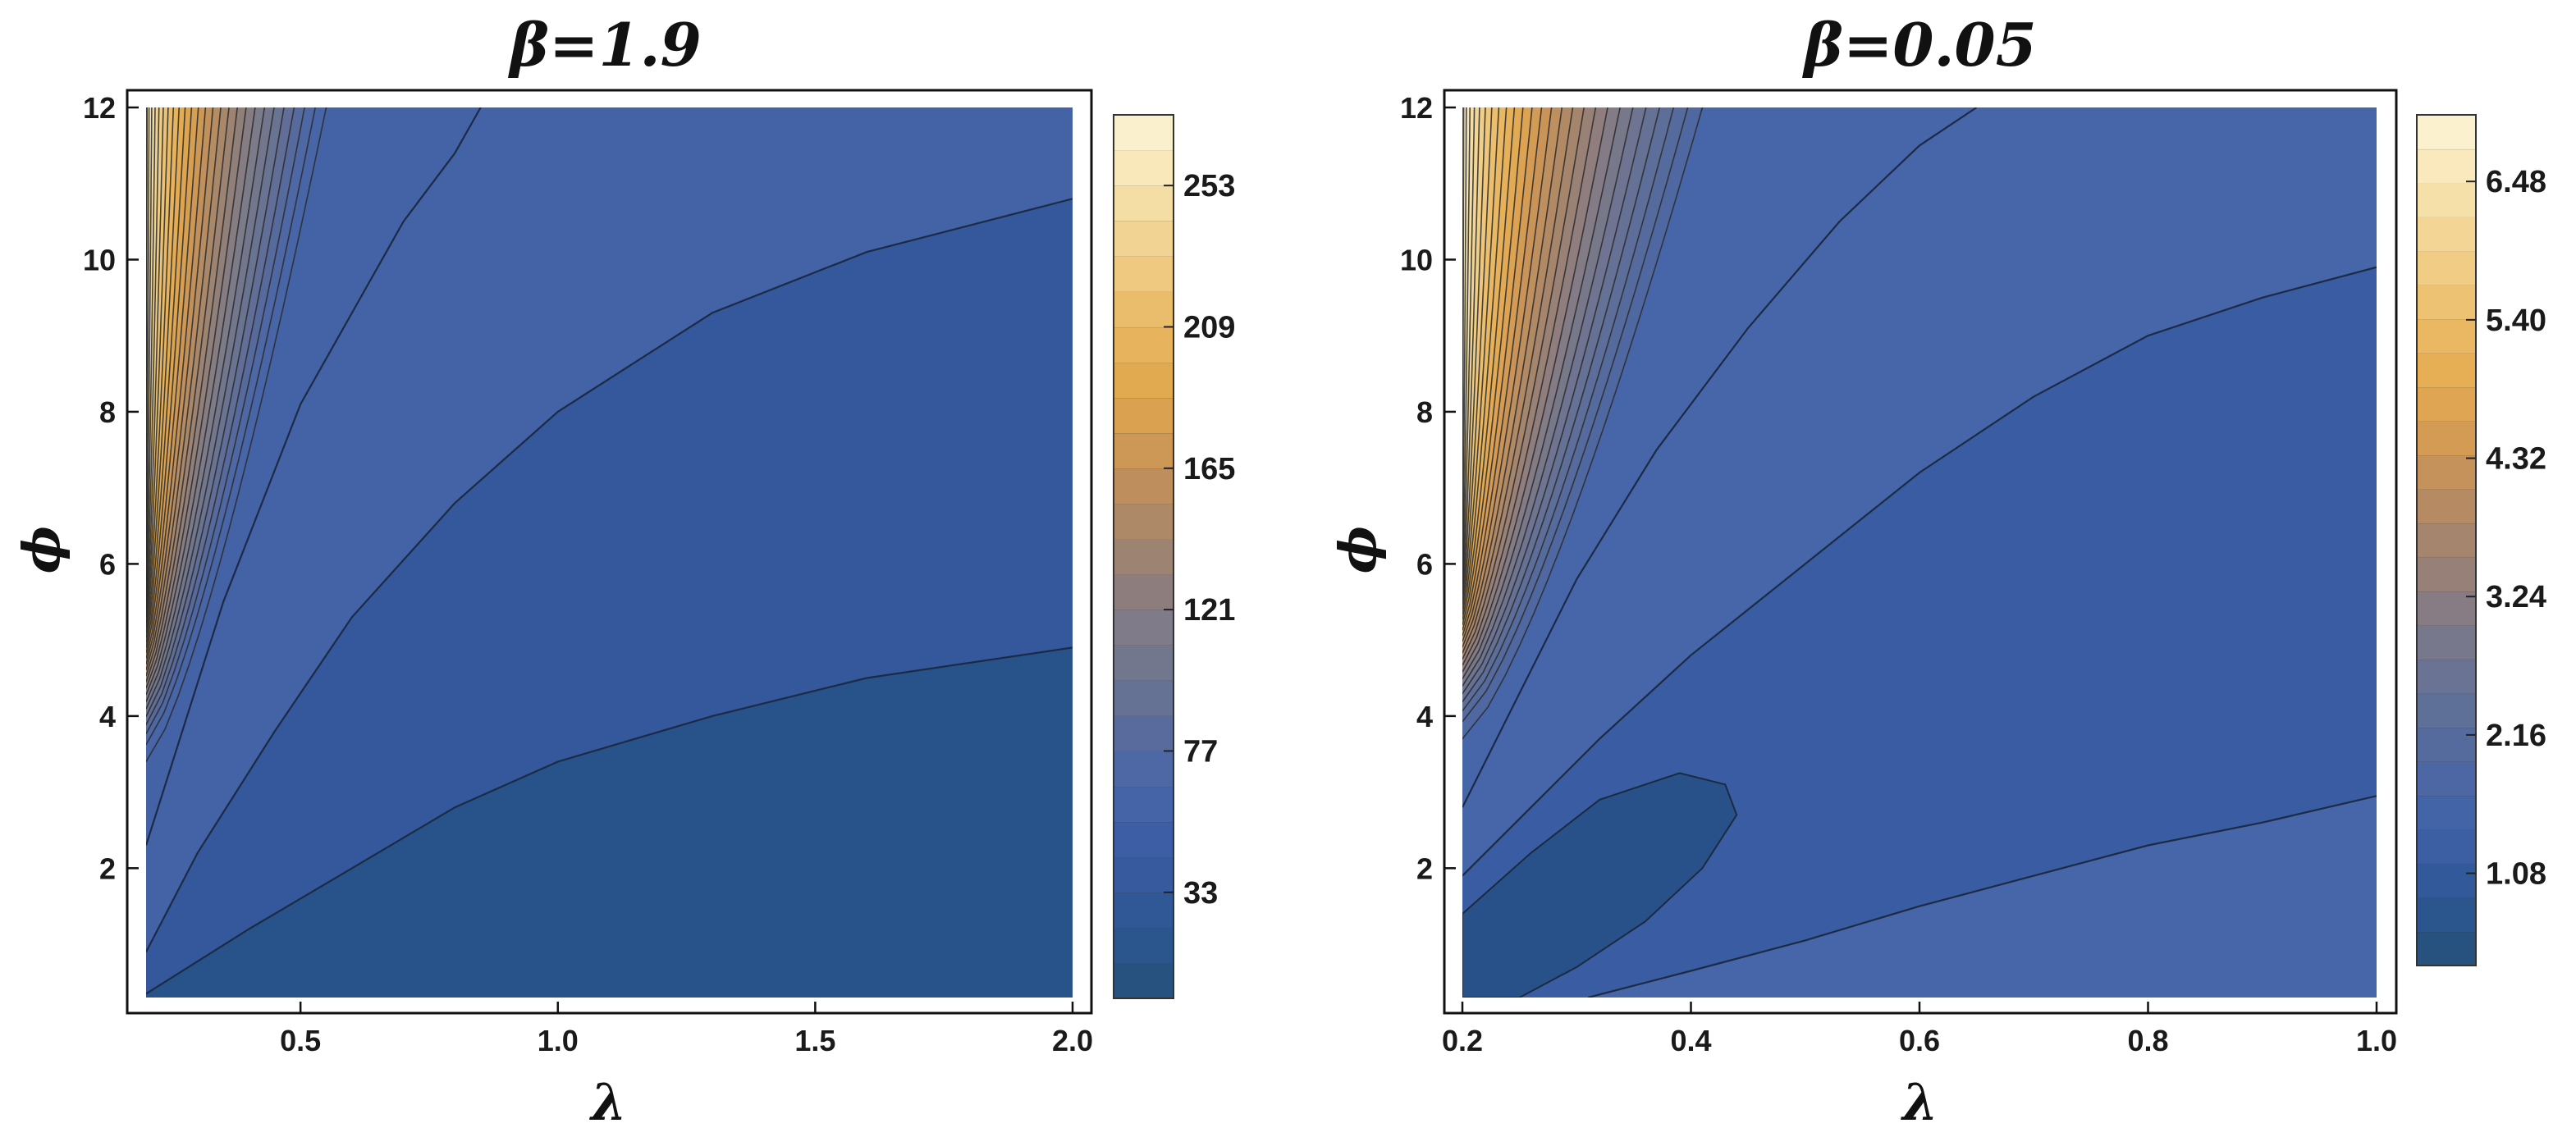 Image resolution: width=2576 pixels, height=1146 pixels. Describe the element at coordinates (1462, 1040) in the screenshot. I see `x-tick-label: 0.2` at that location.